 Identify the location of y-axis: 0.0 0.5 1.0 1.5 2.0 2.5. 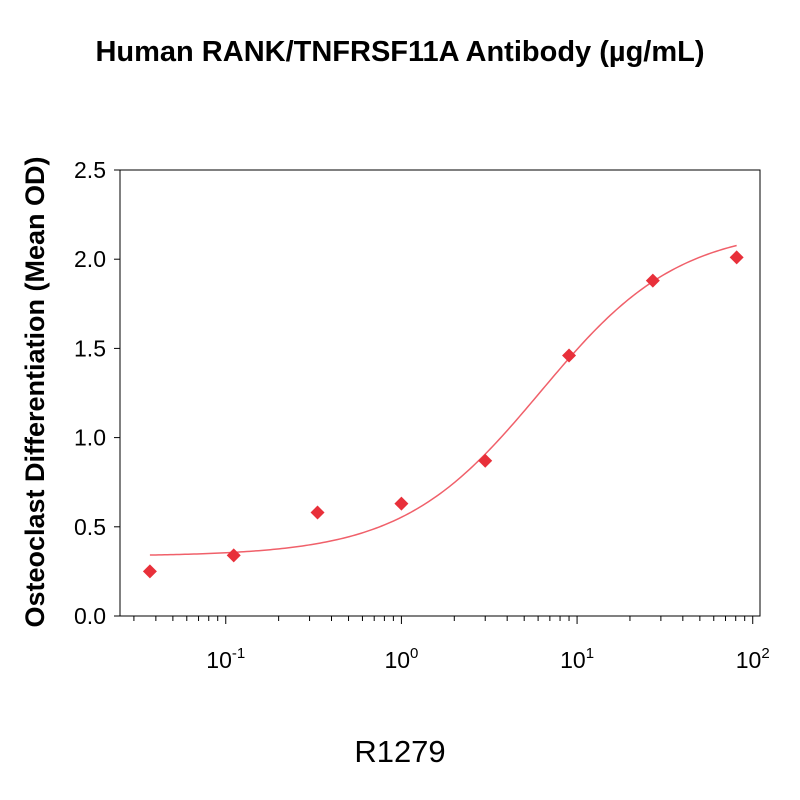
(97, 393).